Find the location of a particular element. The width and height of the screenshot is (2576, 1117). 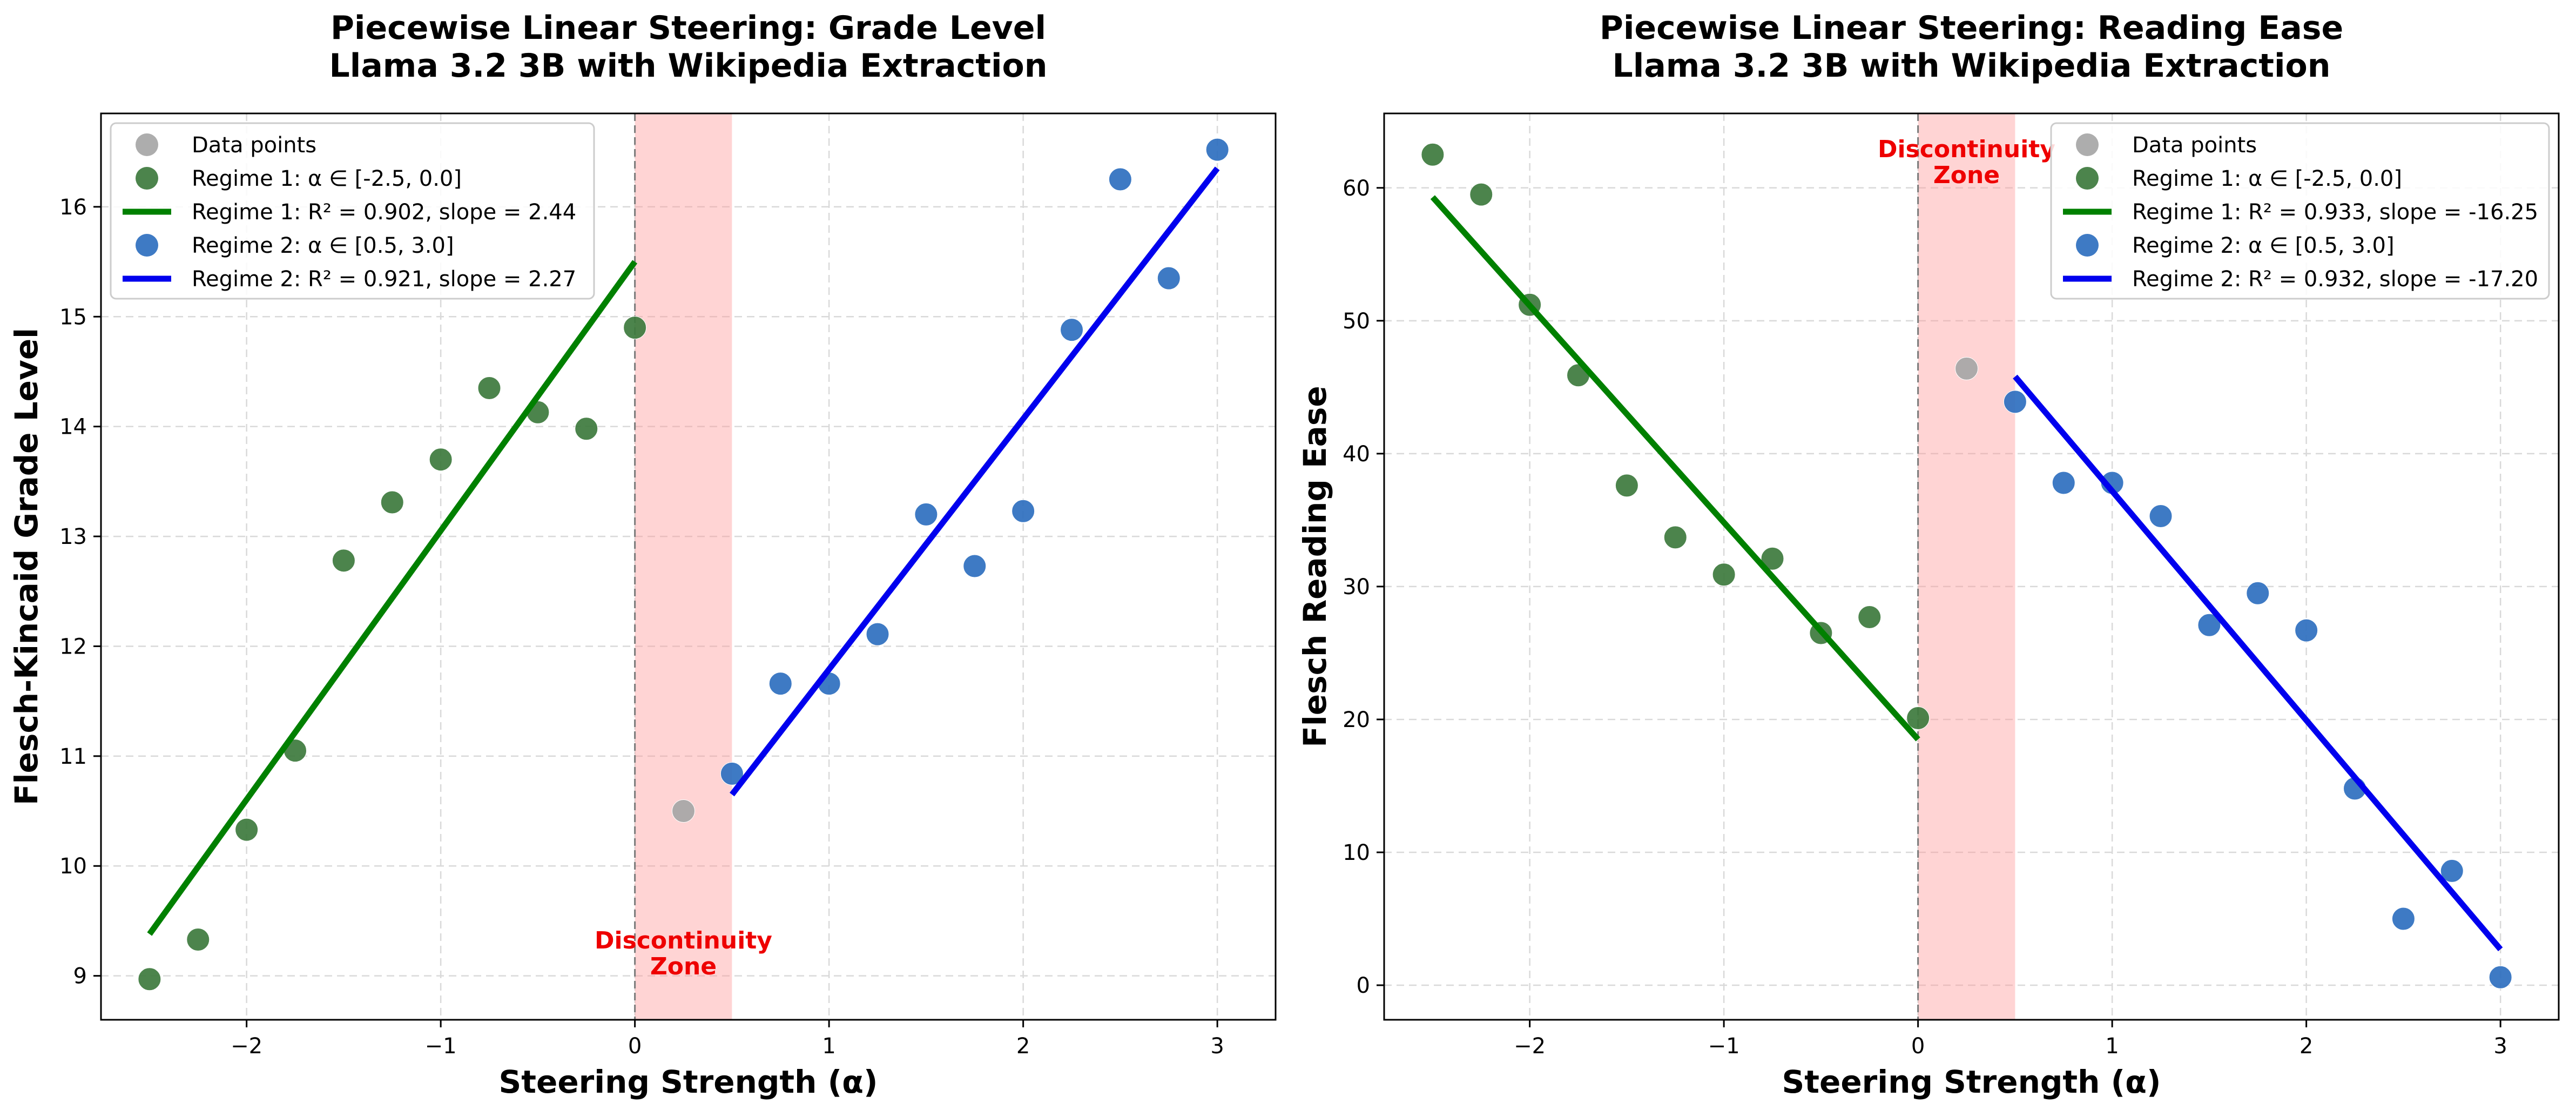

y-axis-label: Flesch Reading Ease is located at coordinates (1315, 566).